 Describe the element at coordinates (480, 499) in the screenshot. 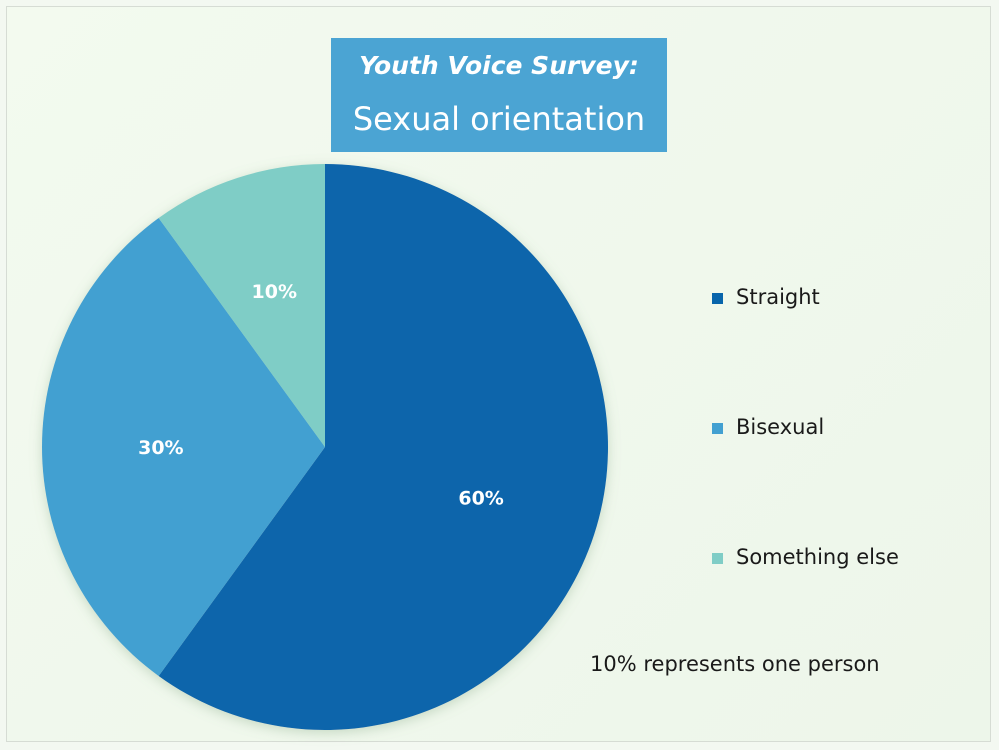

I see `data-label-straight: 60%` at that location.